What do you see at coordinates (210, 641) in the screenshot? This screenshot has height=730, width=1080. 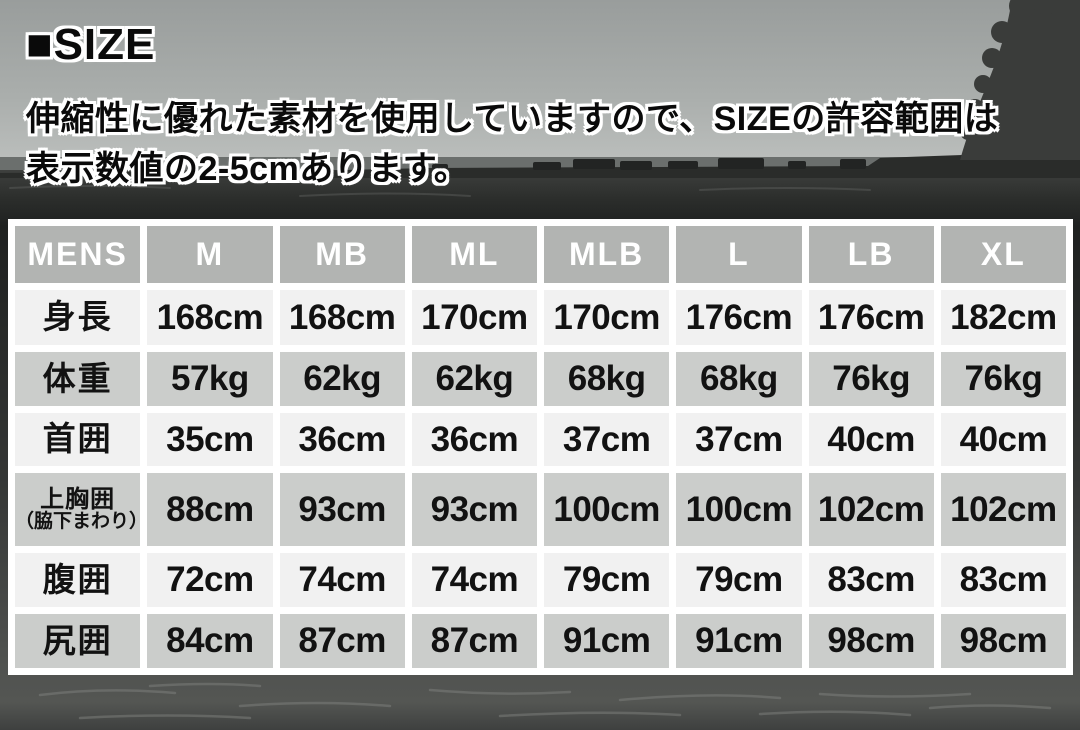 I see `size-cell: 84cm` at bounding box center [210, 641].